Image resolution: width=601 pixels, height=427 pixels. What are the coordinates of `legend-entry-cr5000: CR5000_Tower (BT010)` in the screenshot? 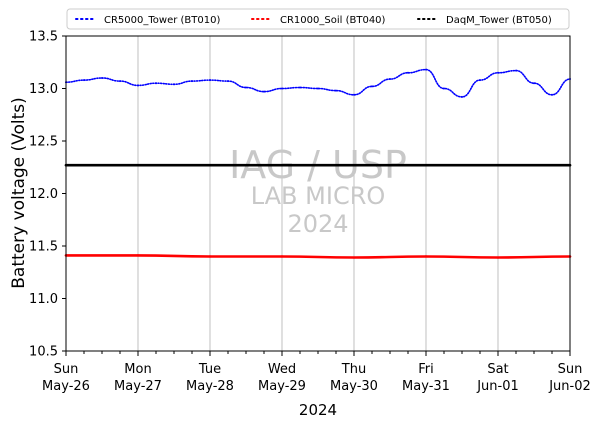 It's located at (147, 20).